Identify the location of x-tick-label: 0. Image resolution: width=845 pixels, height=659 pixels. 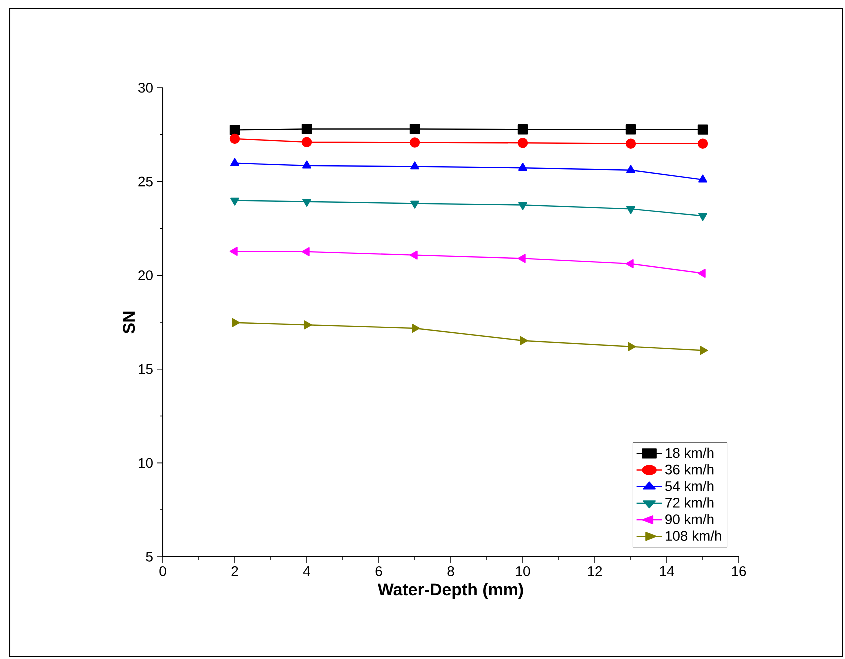
(163, 571).